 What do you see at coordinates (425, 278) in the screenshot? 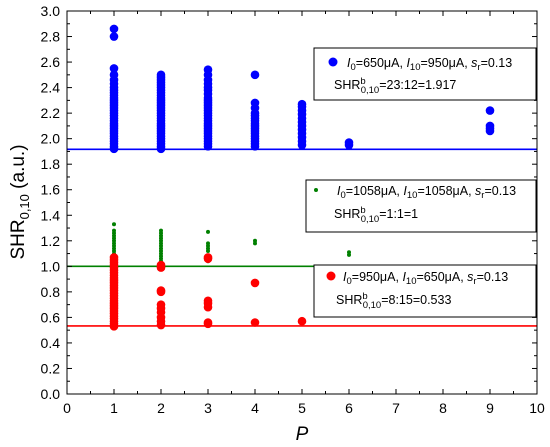
I see `legend-line1-red: I0=950μA, I10=650μA, sr=0.13` at bounding box center [425, 278].